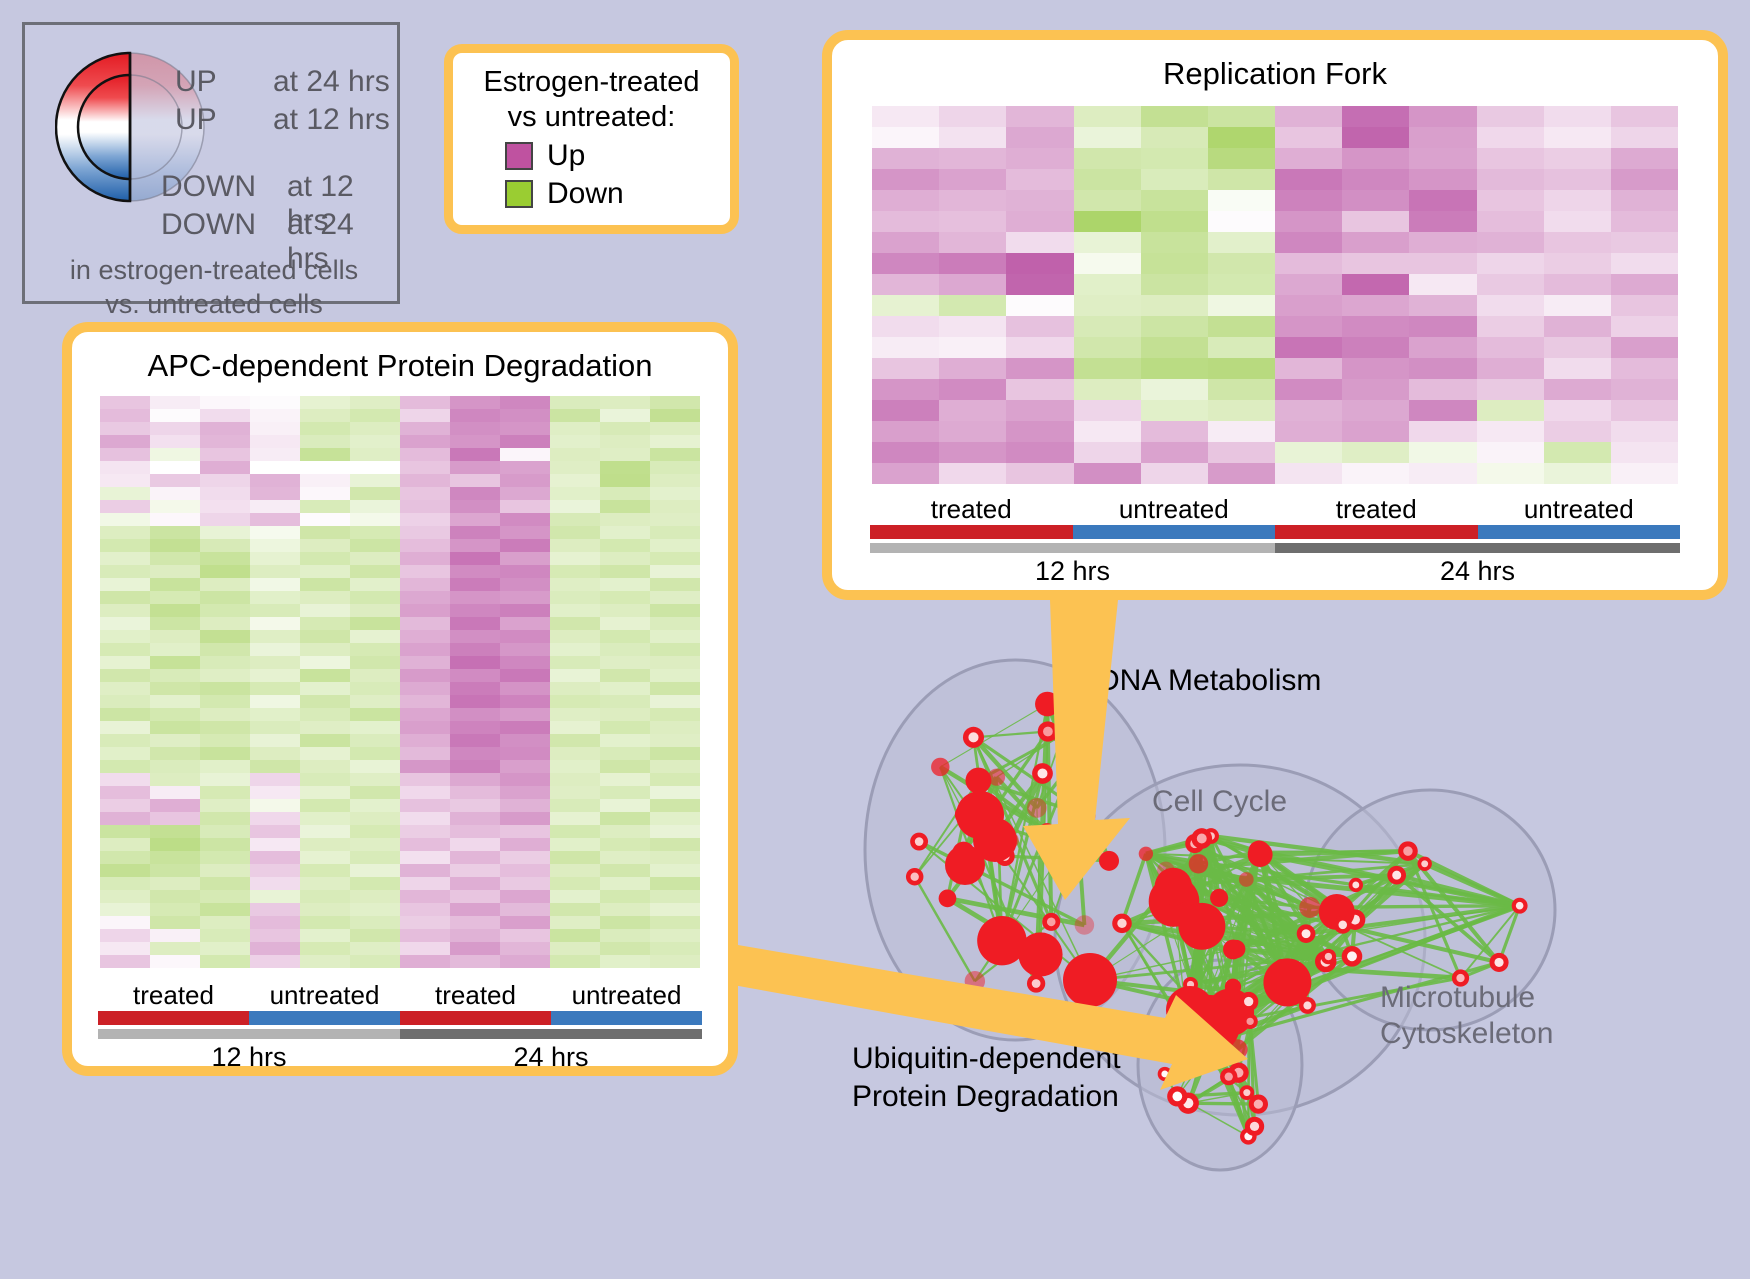  Describe the element at coordinates (585, 193) in the screenshot. I see `legend-label-down: Down` at that location.